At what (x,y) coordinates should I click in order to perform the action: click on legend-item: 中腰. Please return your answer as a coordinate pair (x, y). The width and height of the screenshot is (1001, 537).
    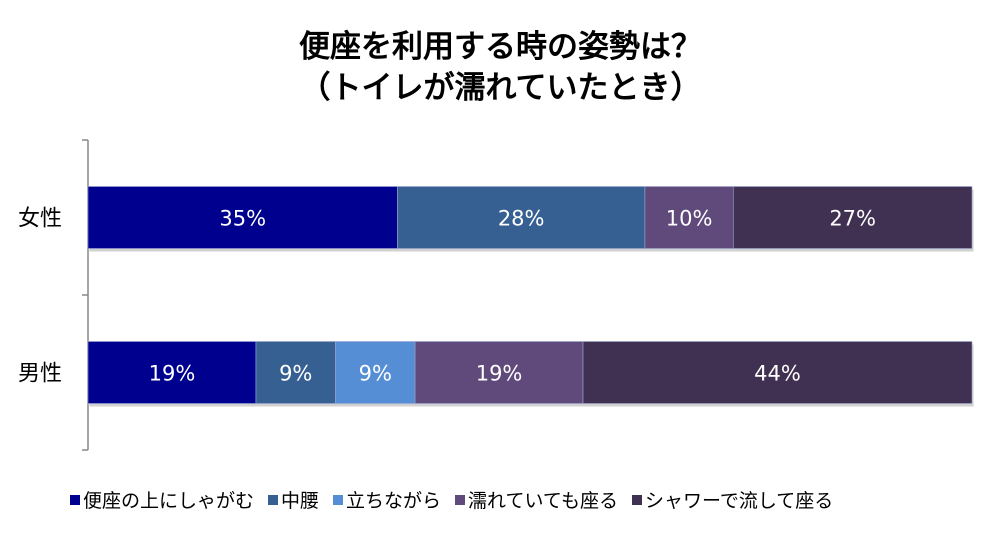
    Looking at the image, I should click on (293, 499).